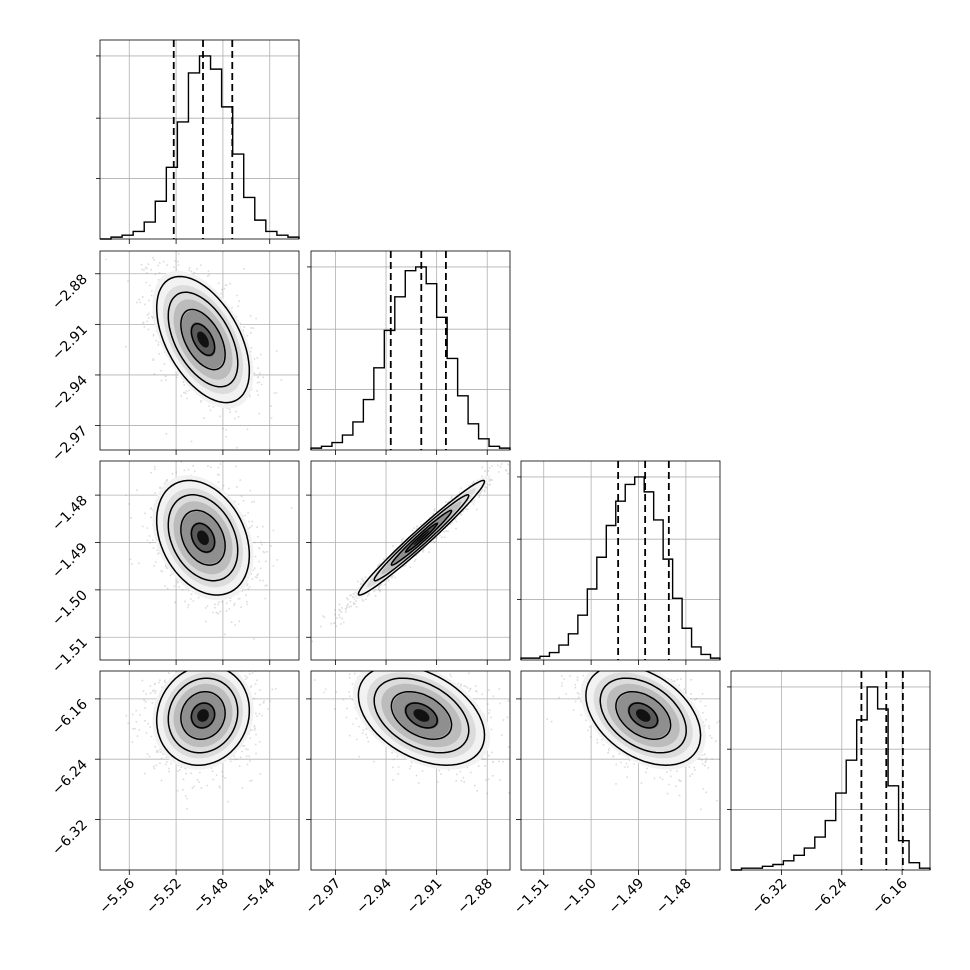 The width and height of the screenshot is (970, 970). Describe the element at coordinates (890, 896) in the screenshot. I see `x-tick-label-3-2: −6.16` at that location.